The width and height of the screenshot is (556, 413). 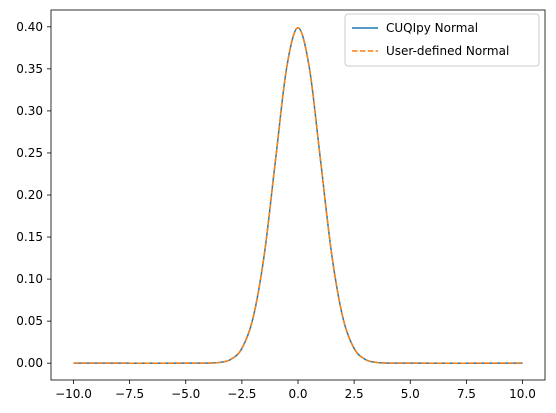 What do you see at coordinates (185, 394) in the screenshot?
I see `x-tick-label: −5.0` at bounding box center [185, 394].